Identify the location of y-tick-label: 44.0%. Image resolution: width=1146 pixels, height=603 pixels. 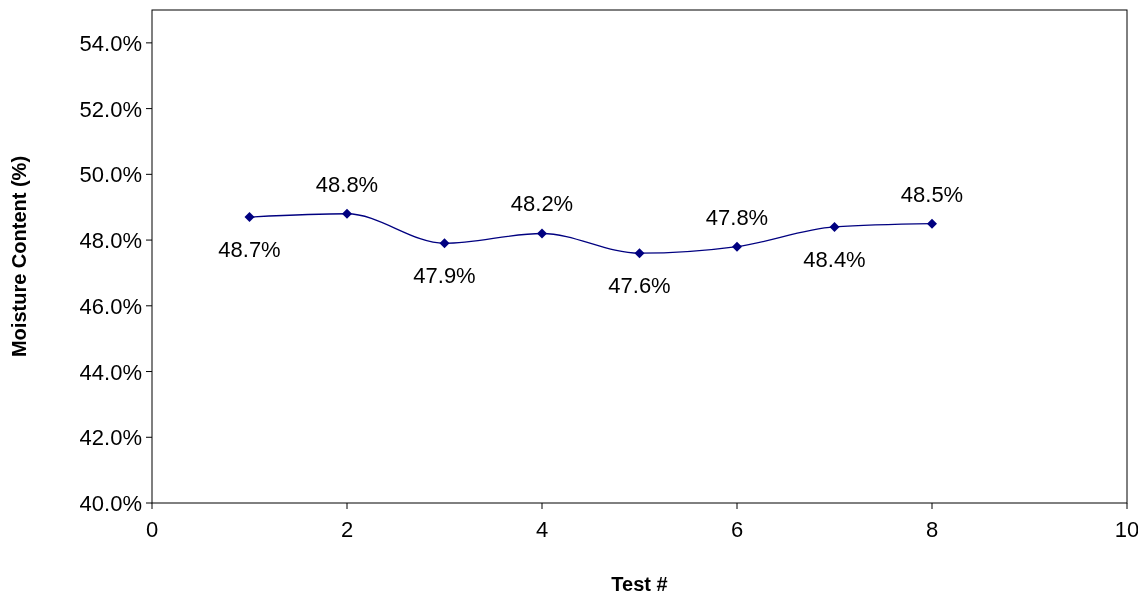
(110, 372).